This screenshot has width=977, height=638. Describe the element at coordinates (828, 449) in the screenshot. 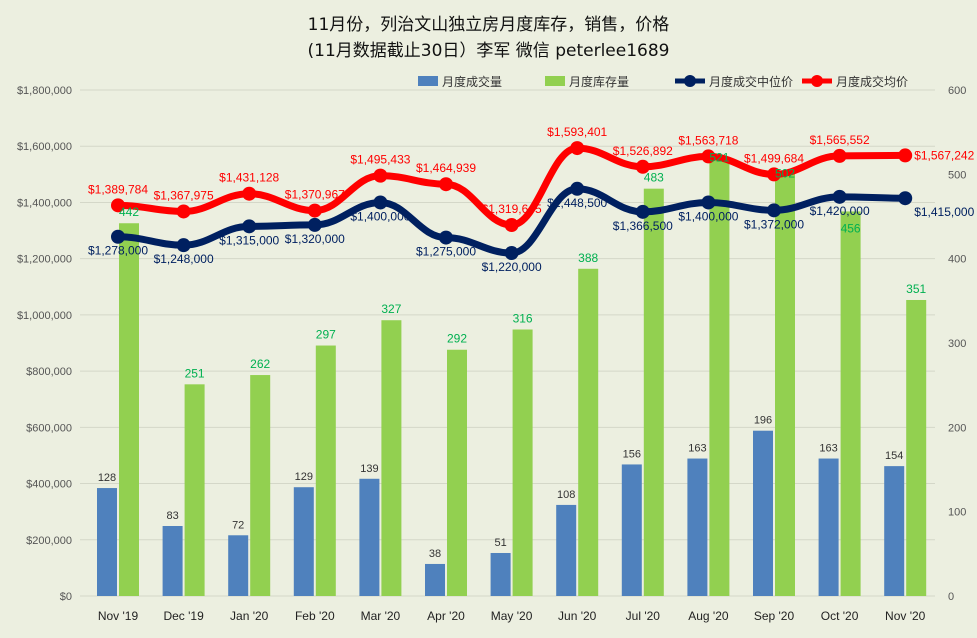

I see `sales-label: 163` at that location.